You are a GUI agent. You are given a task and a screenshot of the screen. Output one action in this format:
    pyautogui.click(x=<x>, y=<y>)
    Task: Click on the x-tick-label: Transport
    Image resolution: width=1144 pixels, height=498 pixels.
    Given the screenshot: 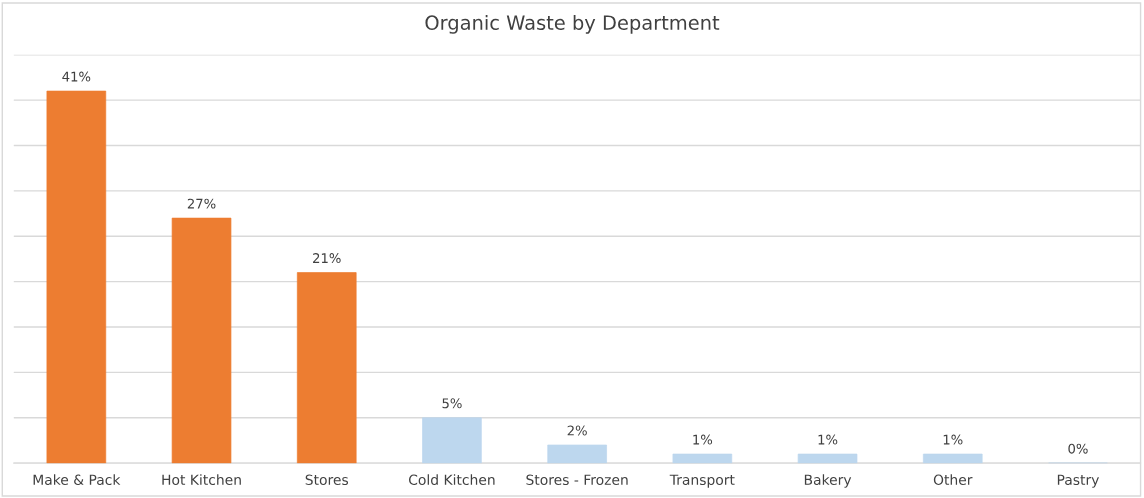 What is the action you would take?
    pyautogui.click(x=702, y=481)
    